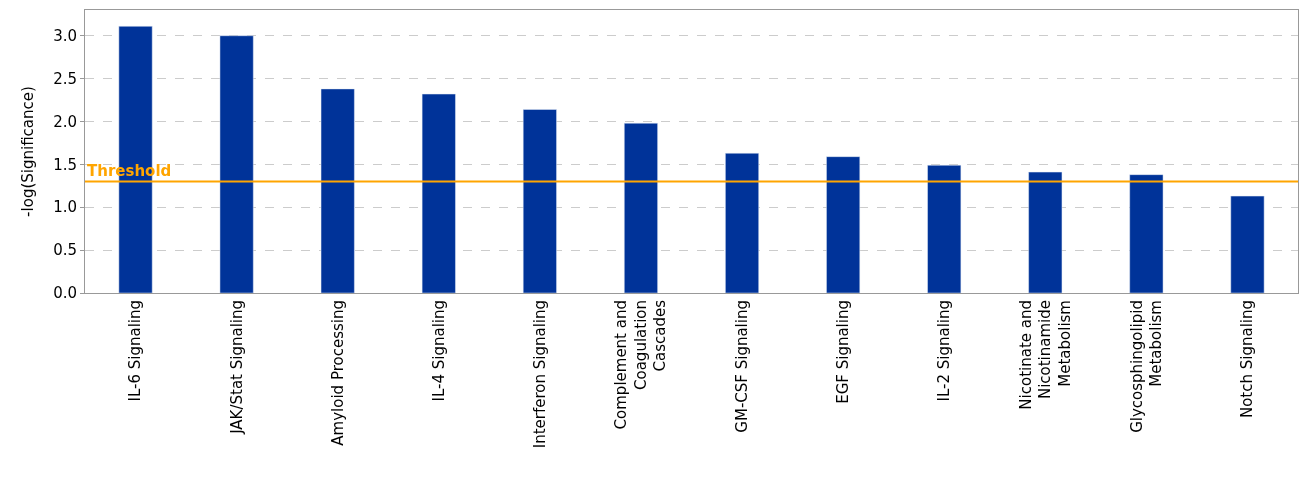 The image size is (1306, 483). Describe the element at coordinates (65, 78) in the screenshot. I see `y-tick-label: 2.5` at that location.